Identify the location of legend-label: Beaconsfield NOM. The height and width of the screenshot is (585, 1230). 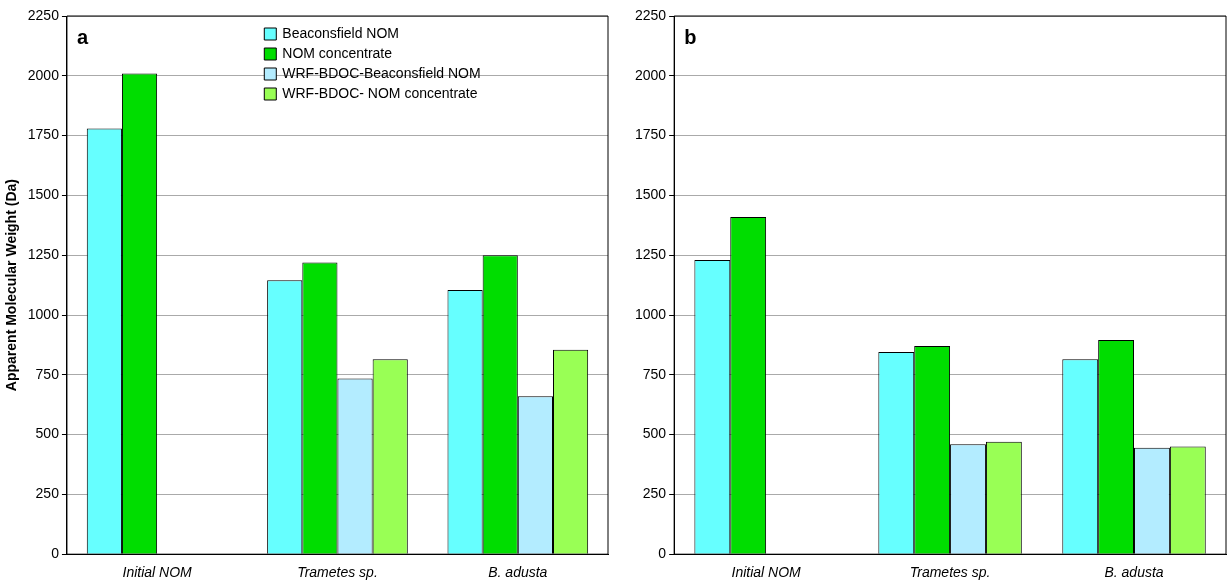
(341, 32).